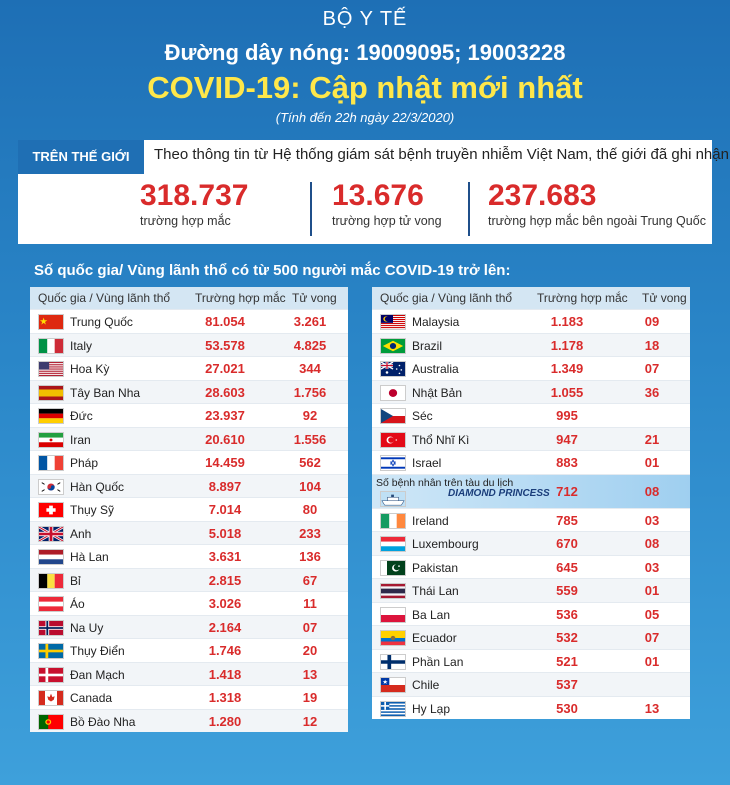  Describe the element at coordinates (531, 543) in the screenshot. I see `table-row: Luxembourg 670 08` at that location.